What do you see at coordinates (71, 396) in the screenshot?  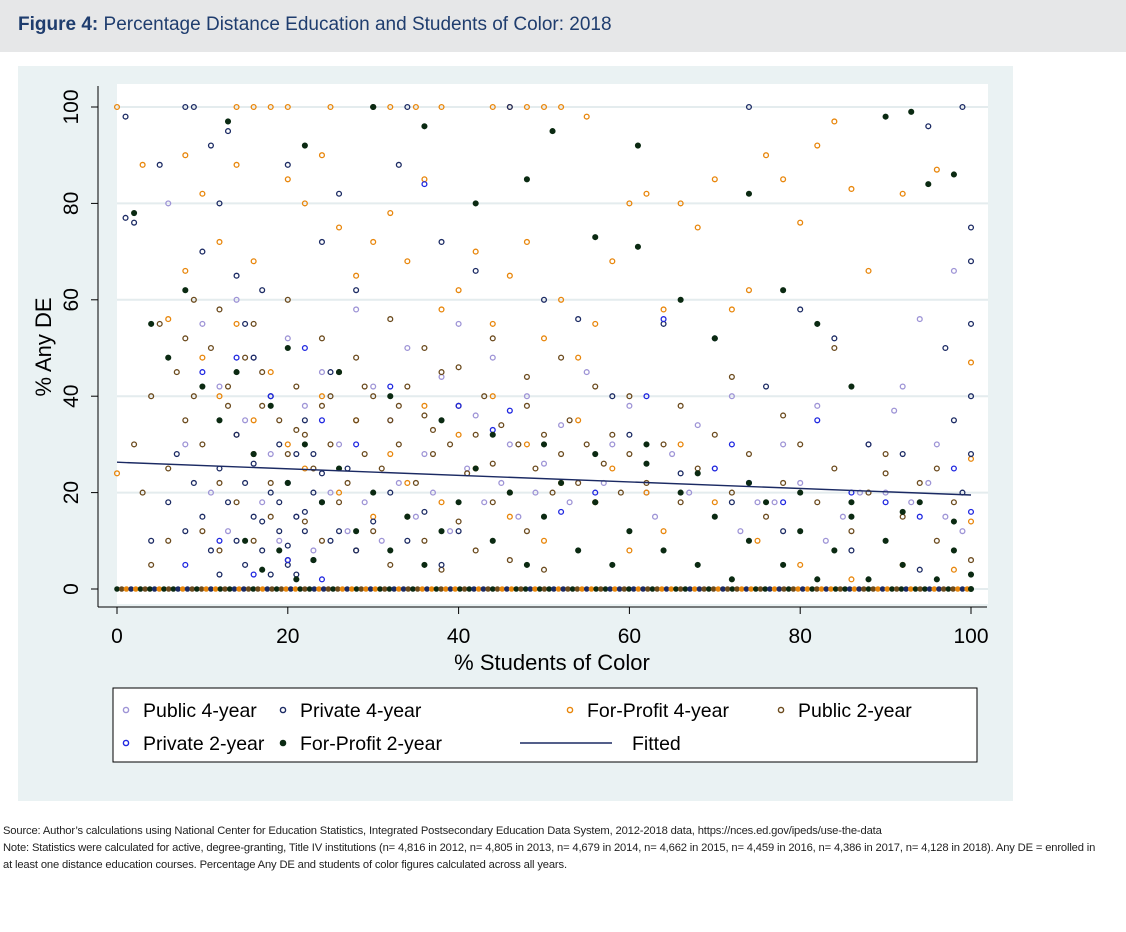 I see `y-tick-label: 40` at bounding box center [71, 396].